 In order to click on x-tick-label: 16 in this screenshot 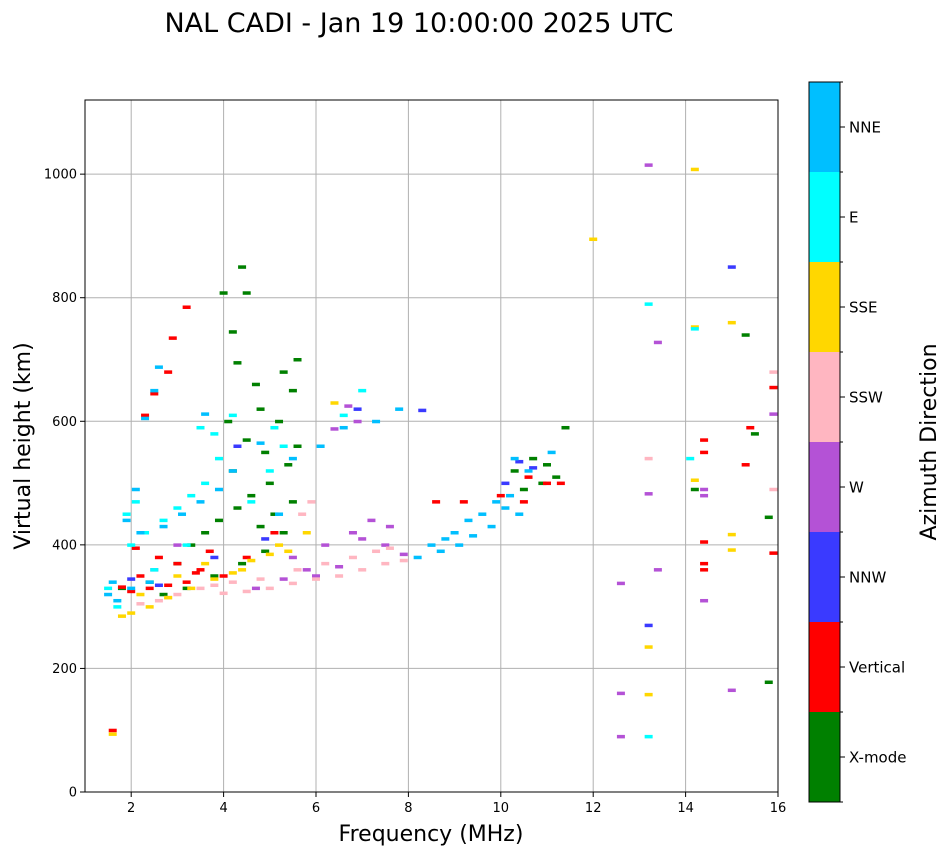, I will do `click(778, 808)`.